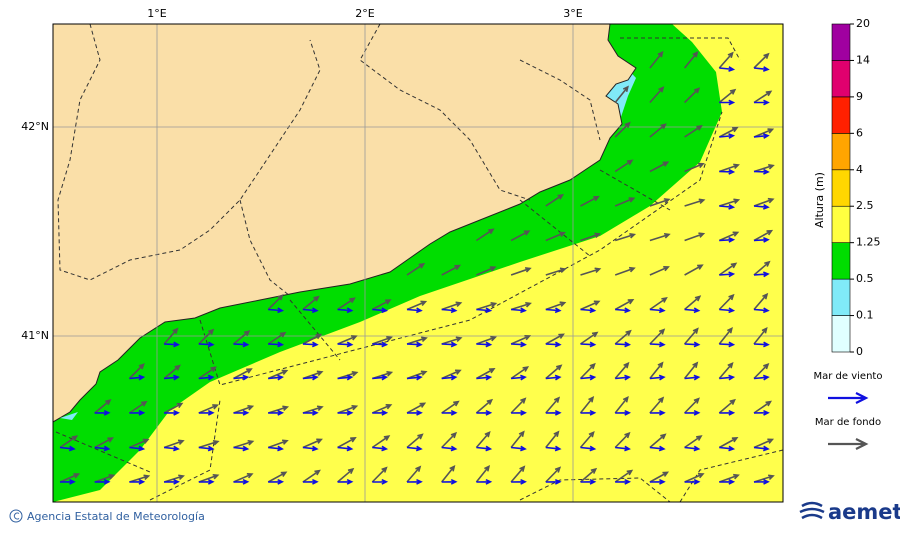  Describe the element at coordinates (841, 115) in the screenshot. I see `colorbar-bin` at that location.